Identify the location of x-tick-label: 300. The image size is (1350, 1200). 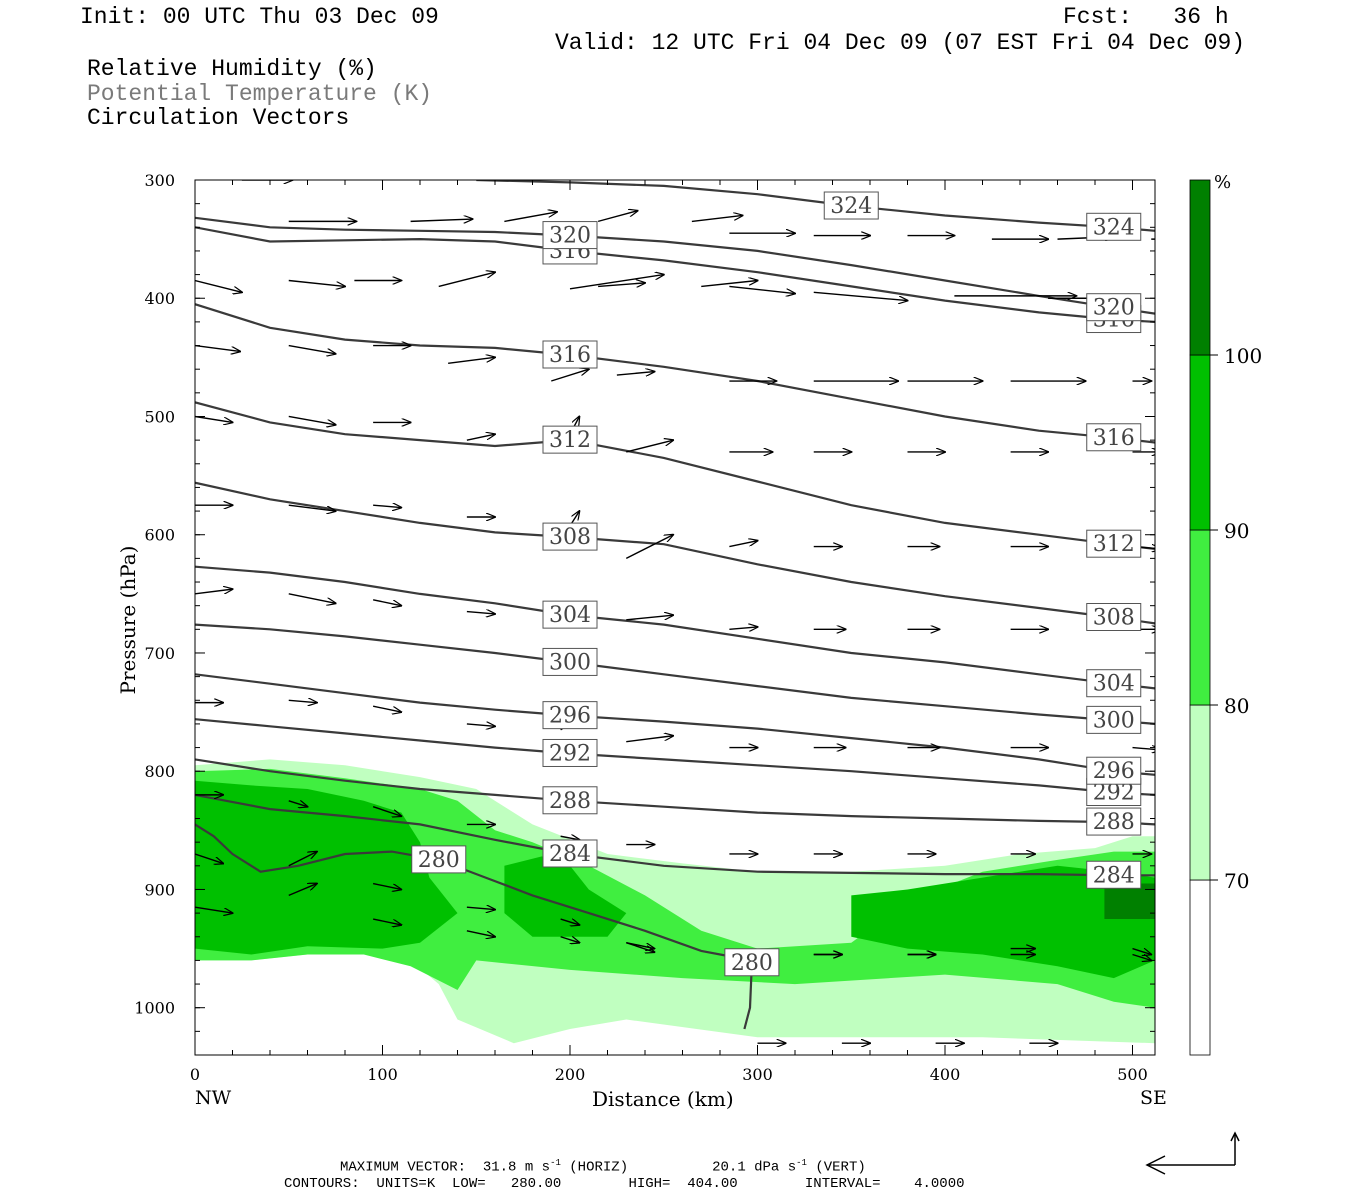
(757, 1074).